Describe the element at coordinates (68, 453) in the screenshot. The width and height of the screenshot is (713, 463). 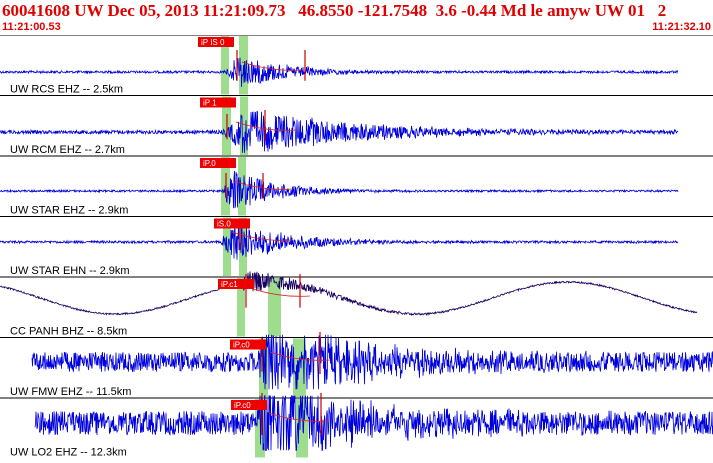
I see `station-label: UW LO2 EHZ -- 12.3km` at that location.